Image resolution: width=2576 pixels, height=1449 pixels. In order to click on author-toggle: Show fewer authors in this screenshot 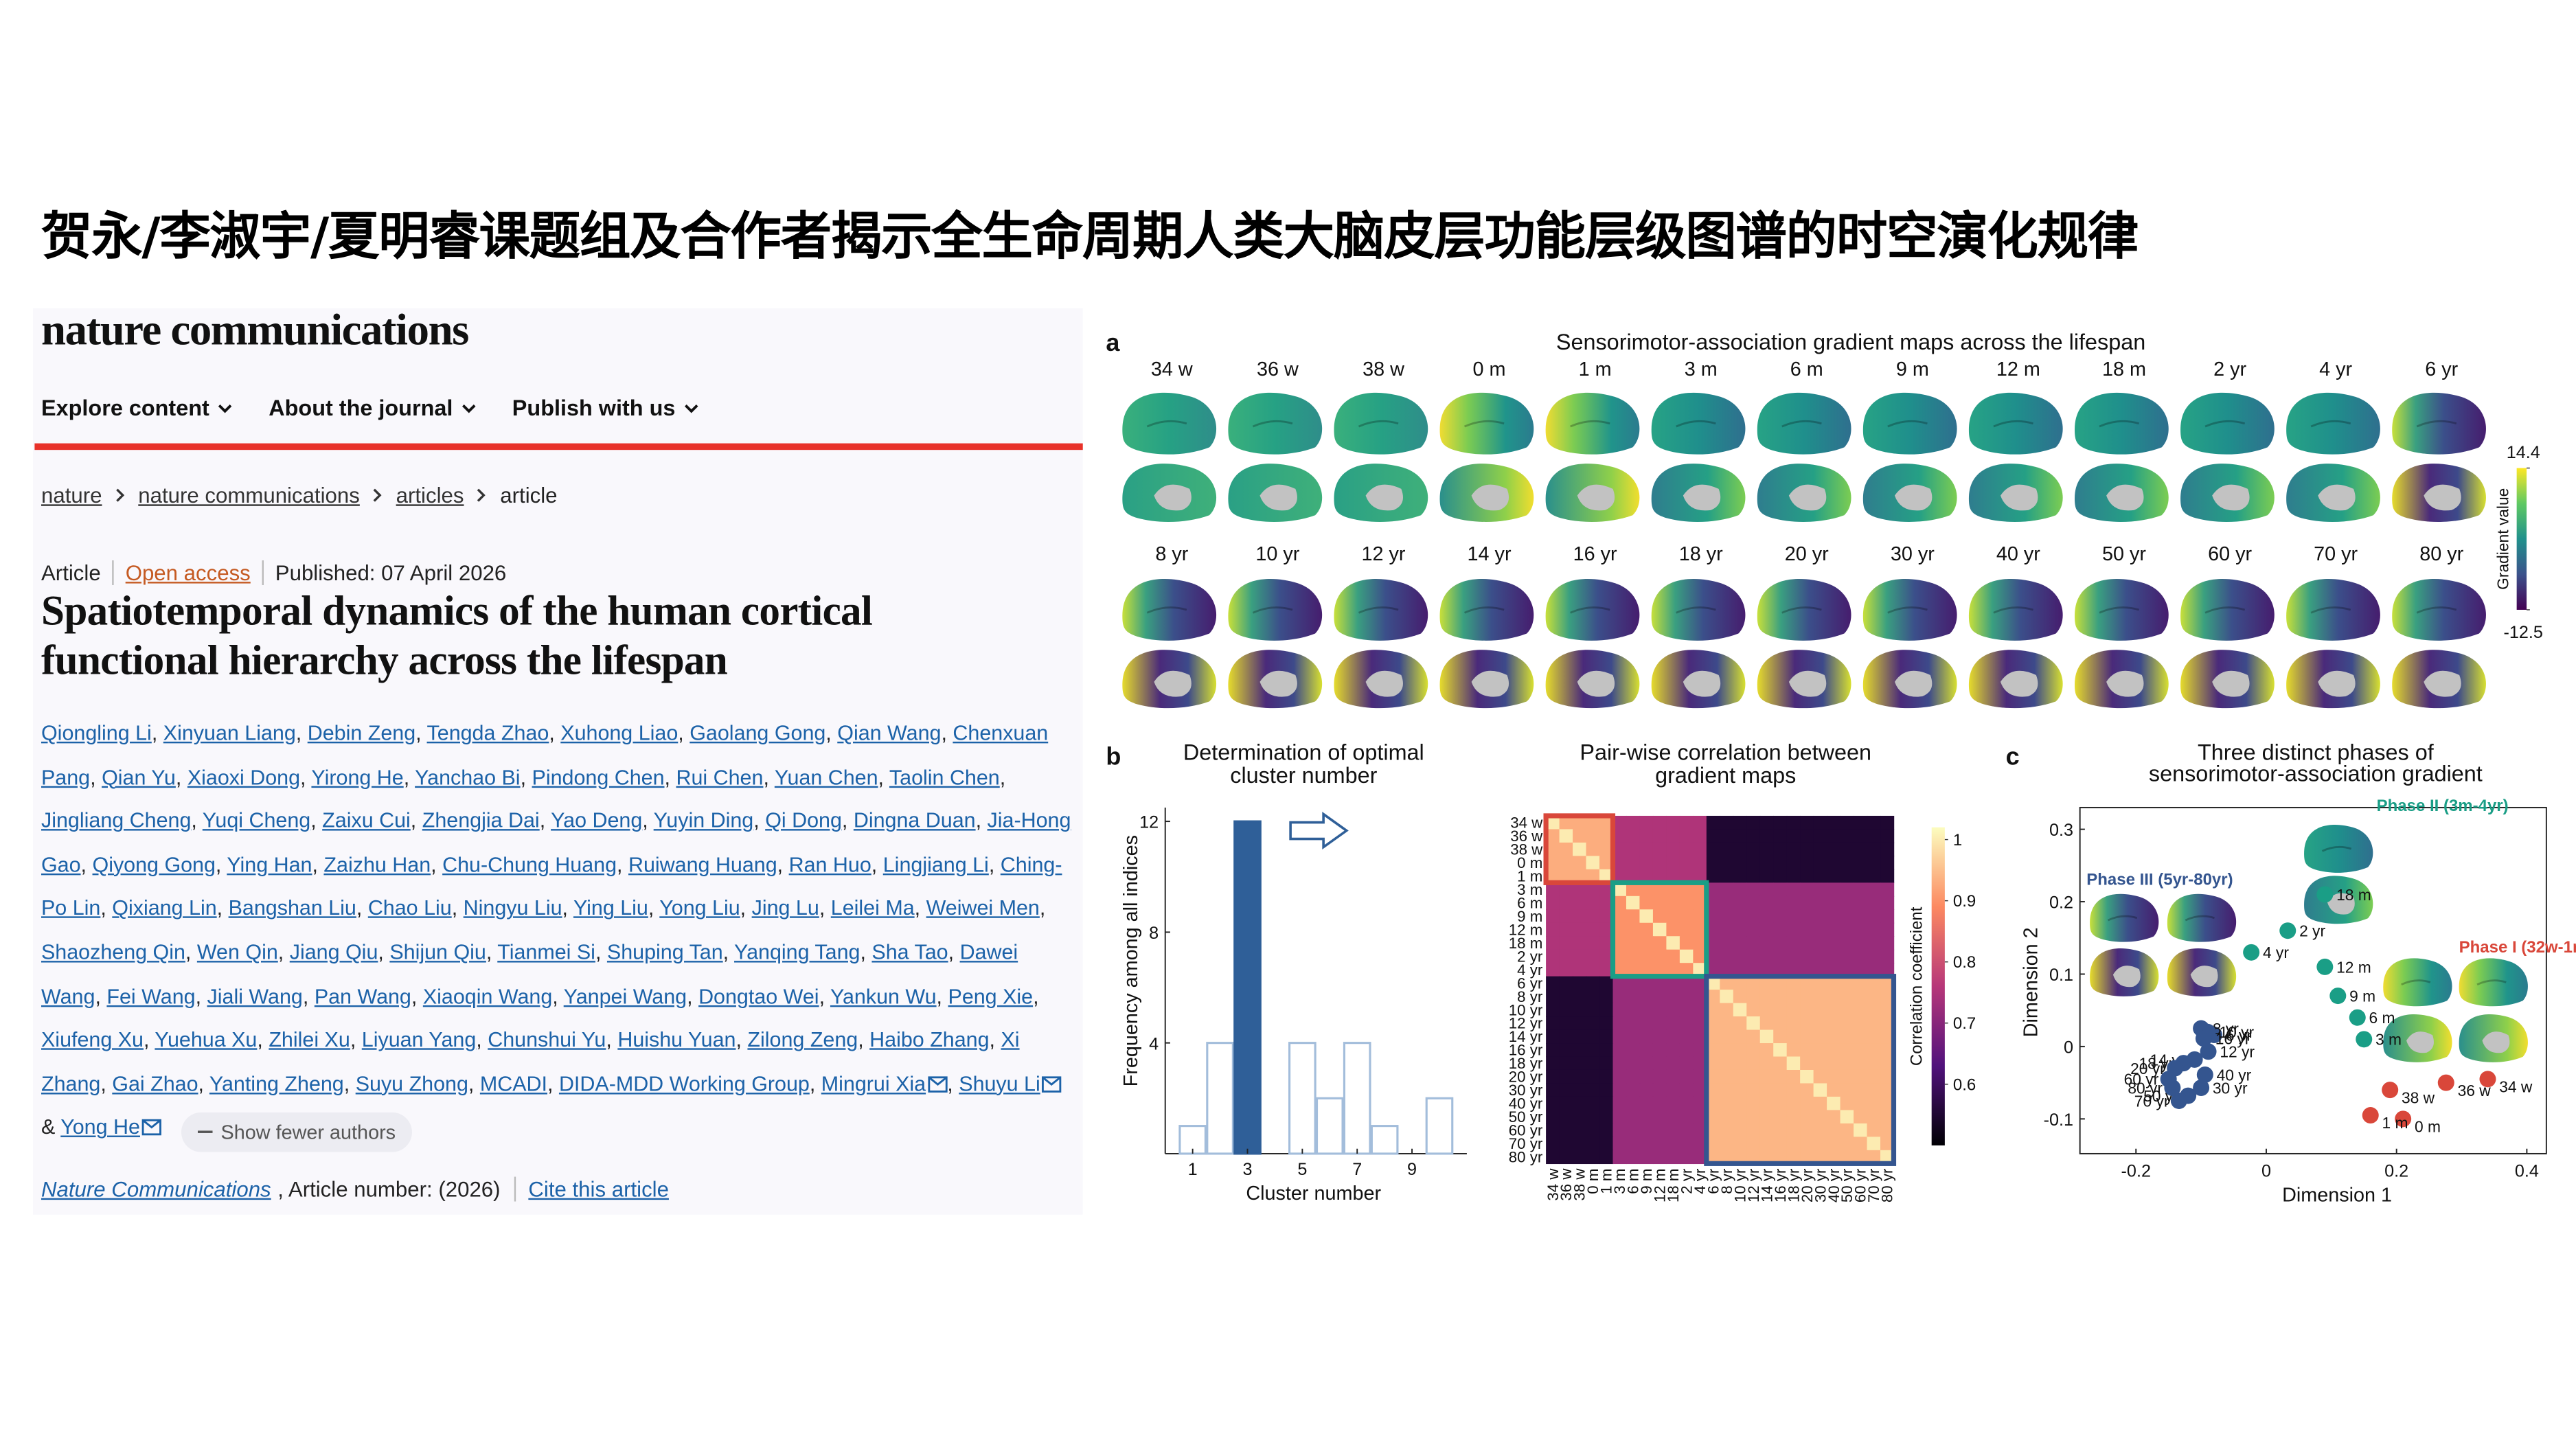, I will do `click(297, 1133)`.